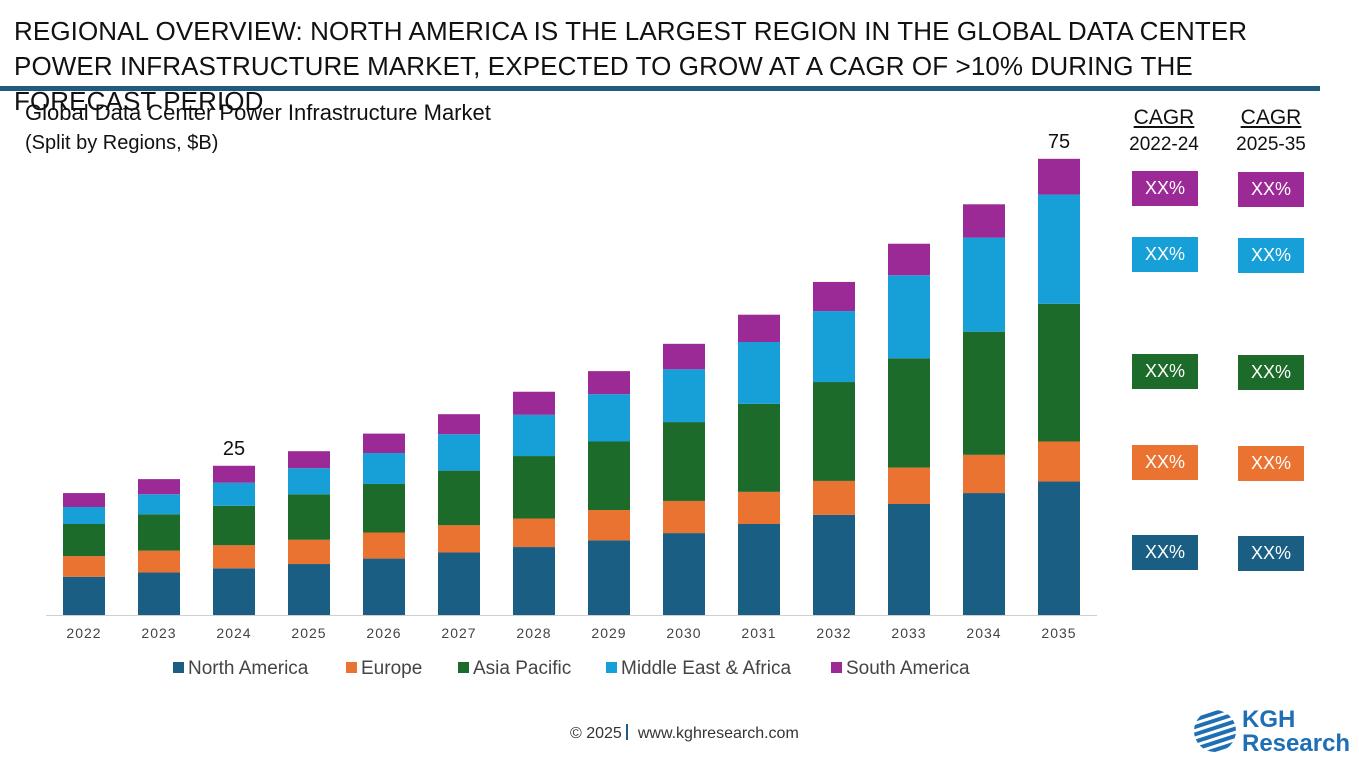  I want to click on bar-north-america-2026, so click(384, 586).